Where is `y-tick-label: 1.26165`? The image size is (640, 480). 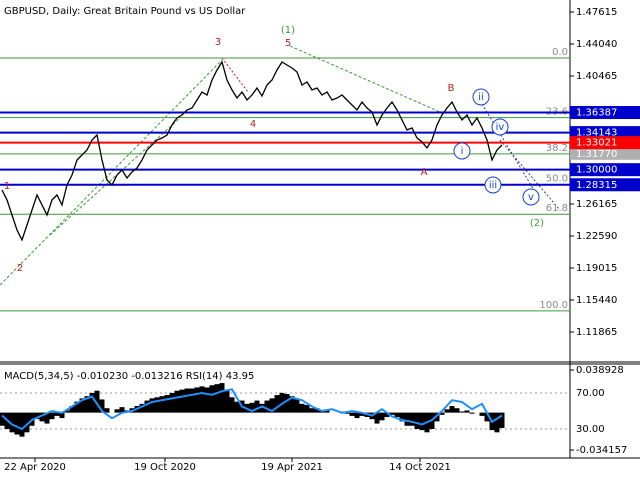 y-tick-label: 1.26165 is located at coordinates (596, 204).